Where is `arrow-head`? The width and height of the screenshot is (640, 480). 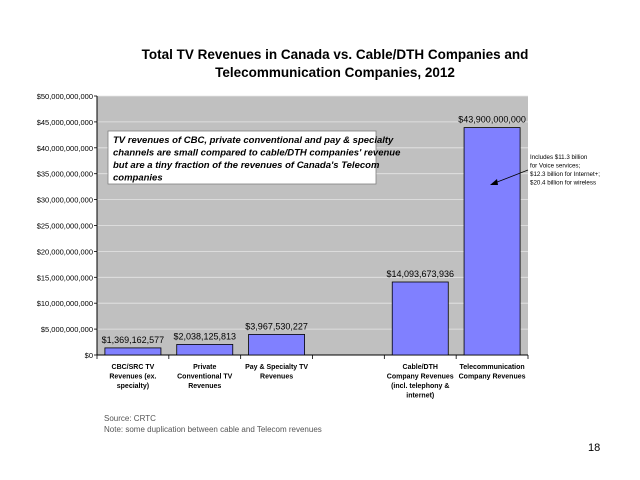
arrow-head is located at coordinates (494, 182).